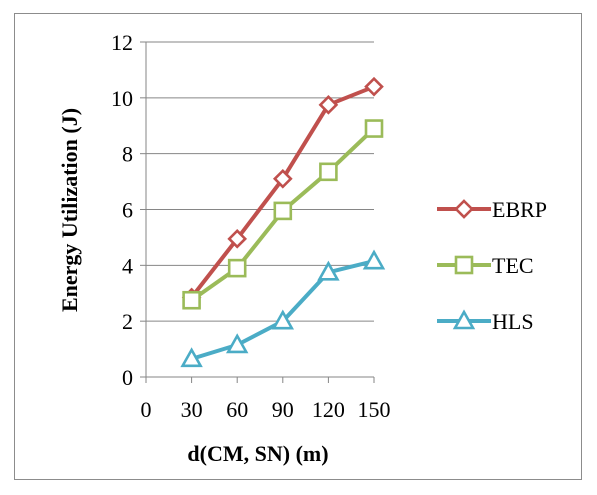 Image resolution: width=597 pixels, height=495 pixels. What do you see at coordinates (127, 154) in the screenshot?
I see `y-tick-label: 8` at bounding box center [127, 154].